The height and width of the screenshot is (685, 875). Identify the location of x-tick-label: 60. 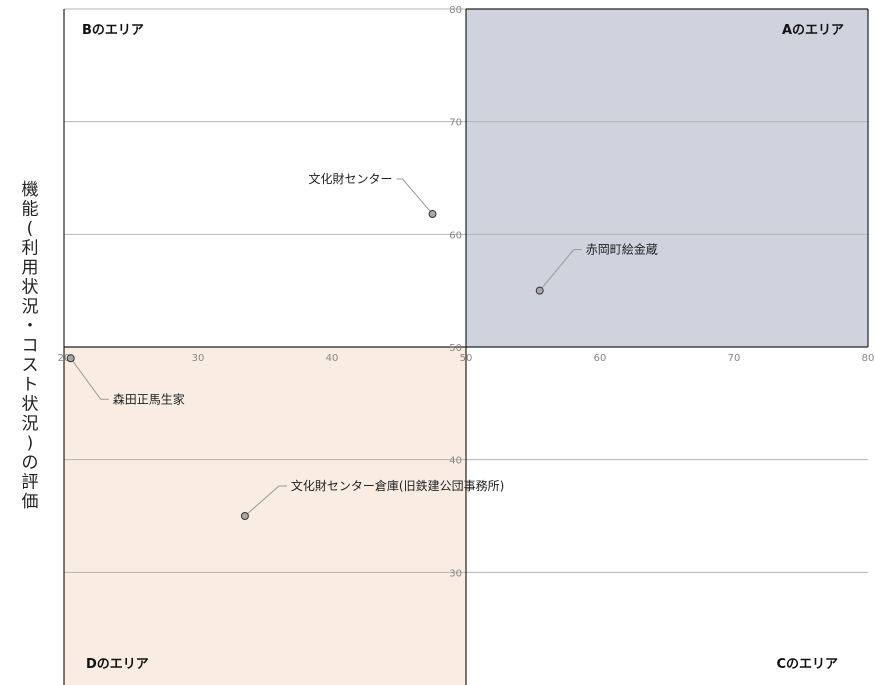
(600, 358).